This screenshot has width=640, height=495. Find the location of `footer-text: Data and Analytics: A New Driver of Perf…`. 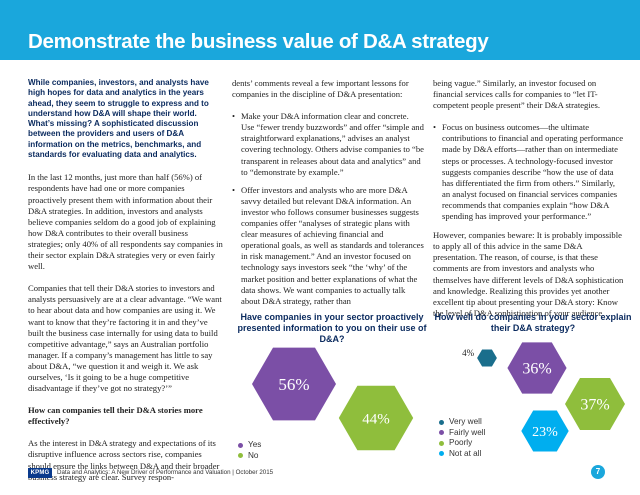

footer-text: Data and Analytics: A New Driver of Perf… is located at coordinates (165, 472).